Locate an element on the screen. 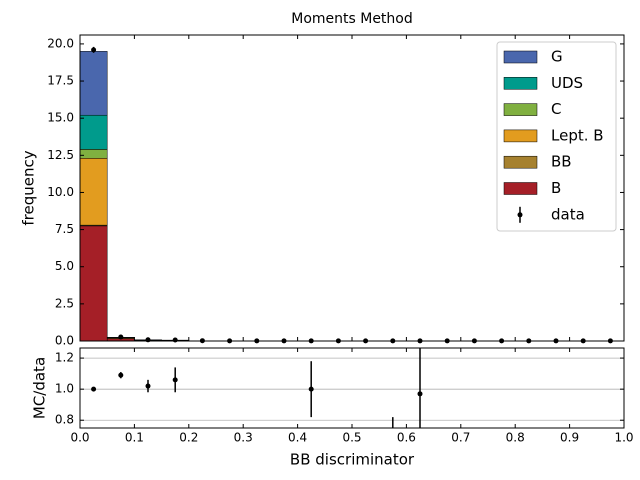 The height and width of the screenshot is (480, 640). y-tick-label: 5.0 is located at coordinates (64, 266).